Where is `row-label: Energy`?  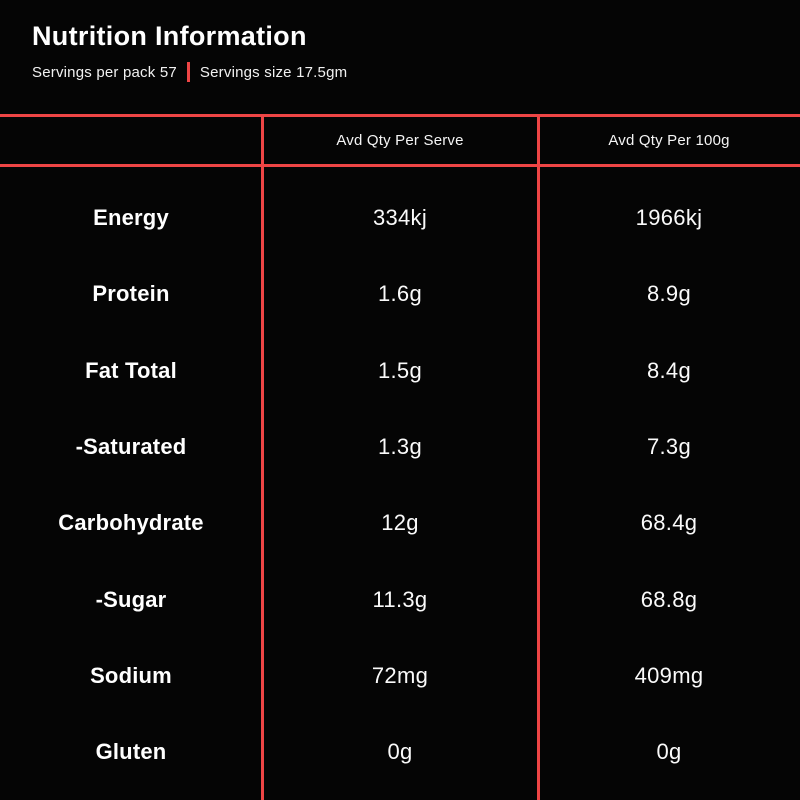 row-label: Energy is located at coordinates (131, 218).